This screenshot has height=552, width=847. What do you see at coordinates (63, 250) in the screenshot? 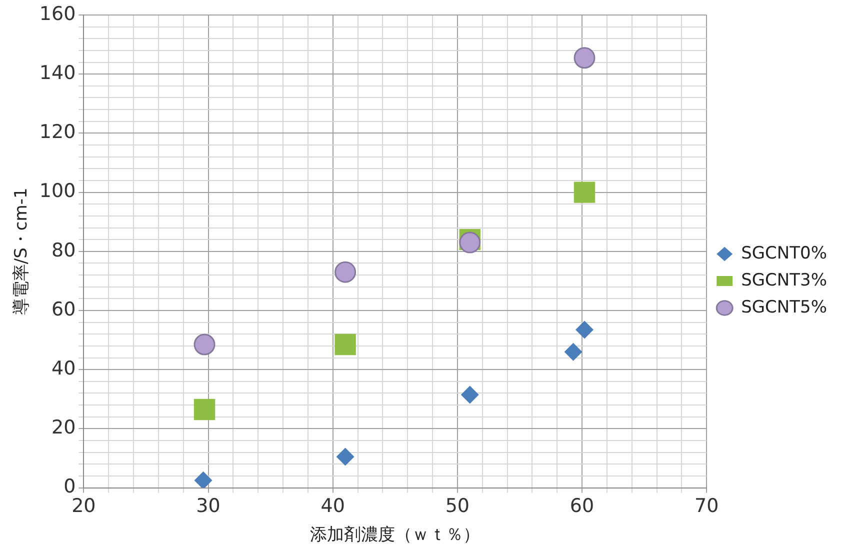
I see `y-tick-label: 80` at bounding box center [63, 250].